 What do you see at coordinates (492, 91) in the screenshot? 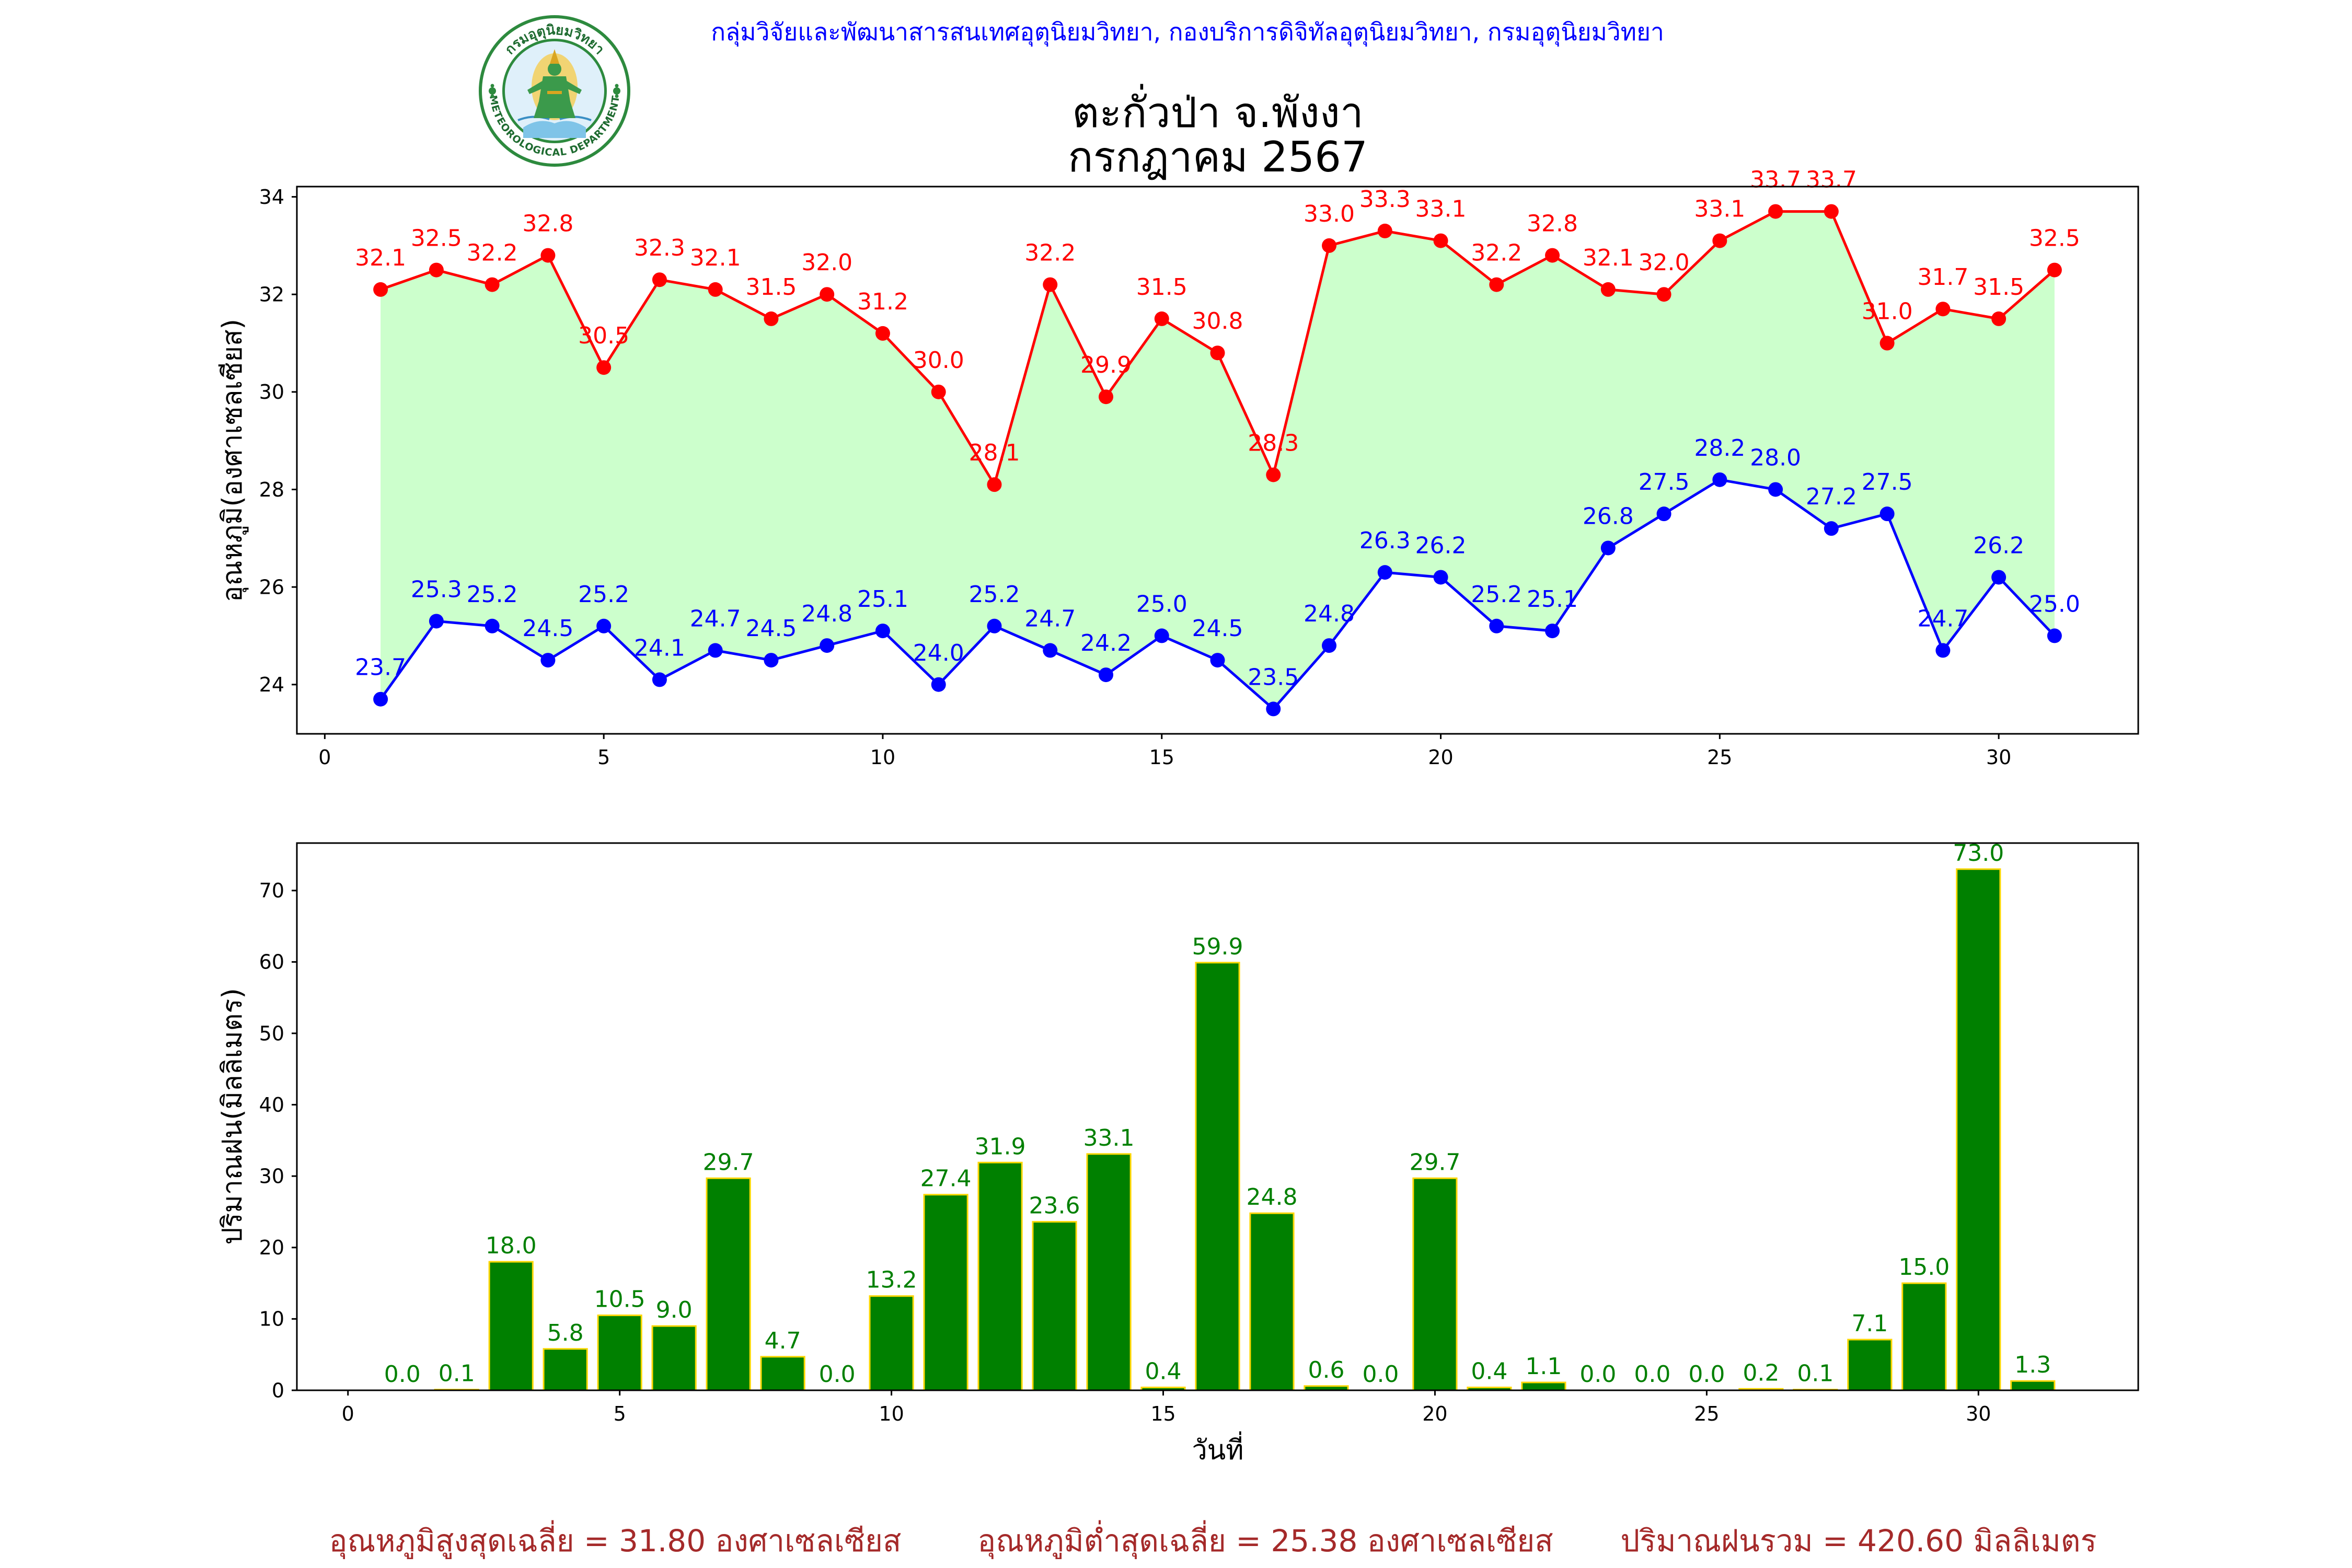
I see `seal-flower-left-icon` at bounding box center [492, 91].